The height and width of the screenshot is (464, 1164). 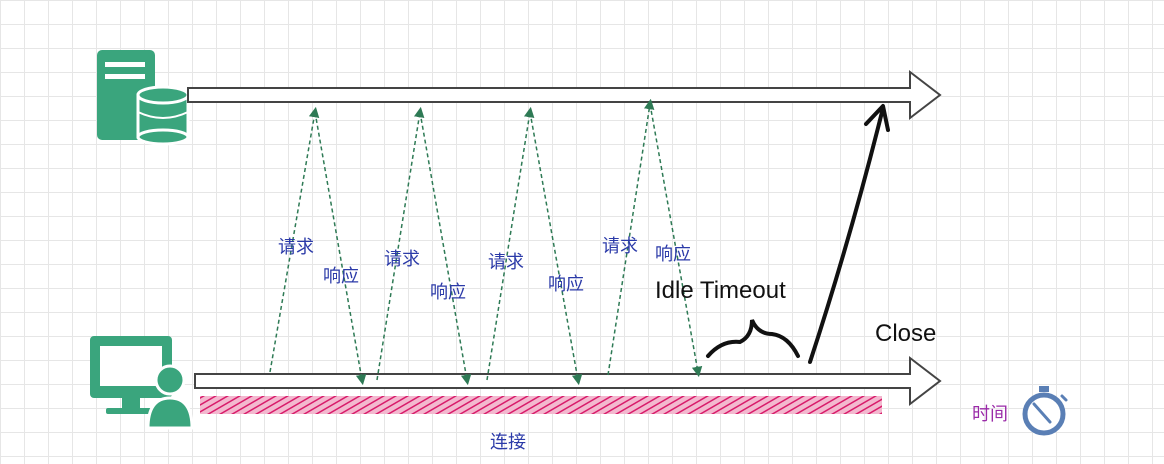 I want to click on response-label-3: 响应, so click(x=566, y=284).